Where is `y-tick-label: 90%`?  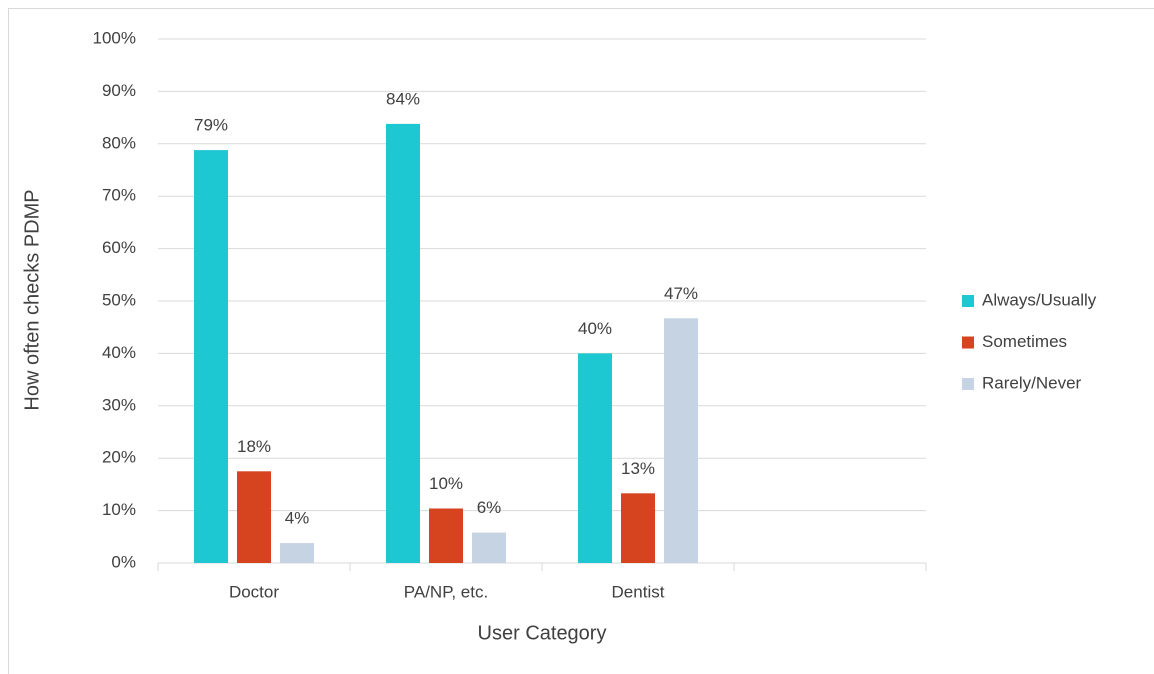 y-tick-label: 90% is located at coordinates (119, 90).